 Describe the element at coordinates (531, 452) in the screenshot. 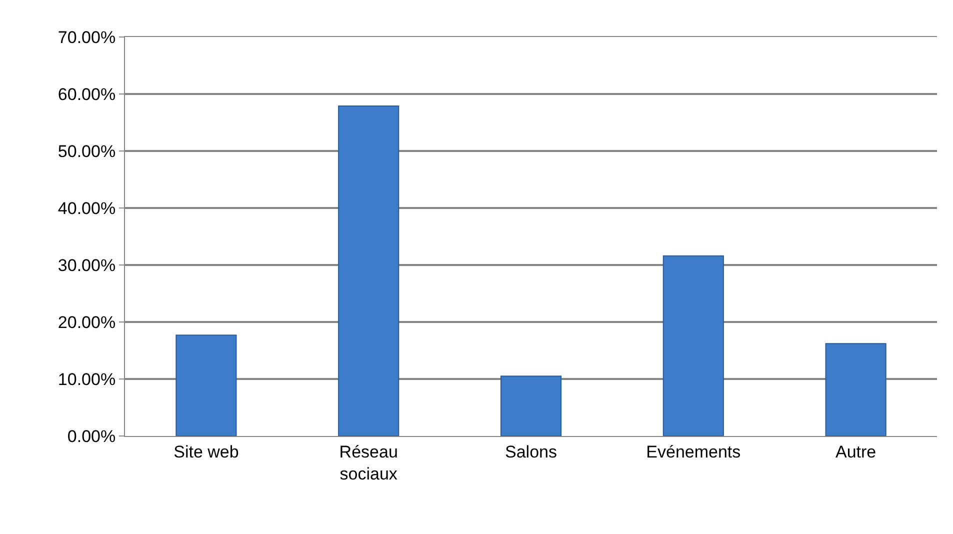

I see `x-tick-label: Salons` at that location.